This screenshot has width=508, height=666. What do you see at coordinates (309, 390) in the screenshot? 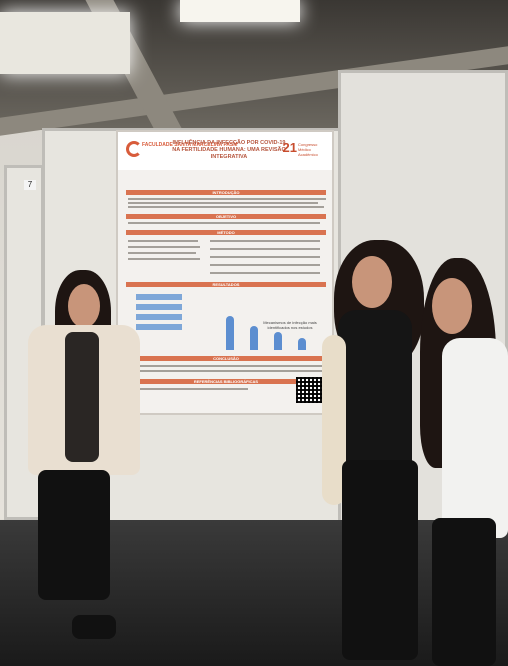
I see `qr-code-icon` at bounding box center [309, 390].